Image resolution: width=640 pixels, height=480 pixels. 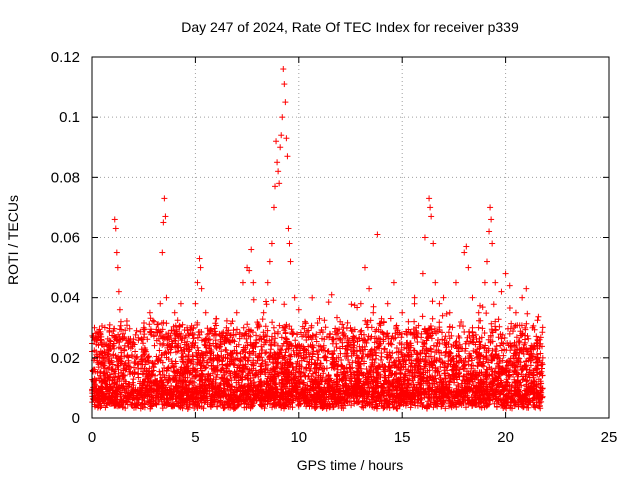 I want to click on y-tick-label: 0, so click(x=76, y=418).